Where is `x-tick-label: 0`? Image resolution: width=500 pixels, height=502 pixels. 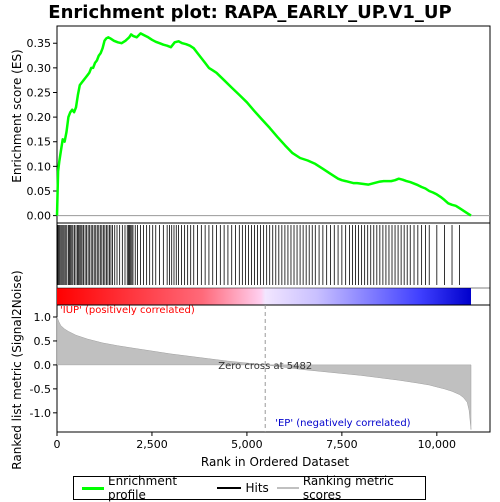
x-tick-label: 0 is located at coordinates (57, 444).